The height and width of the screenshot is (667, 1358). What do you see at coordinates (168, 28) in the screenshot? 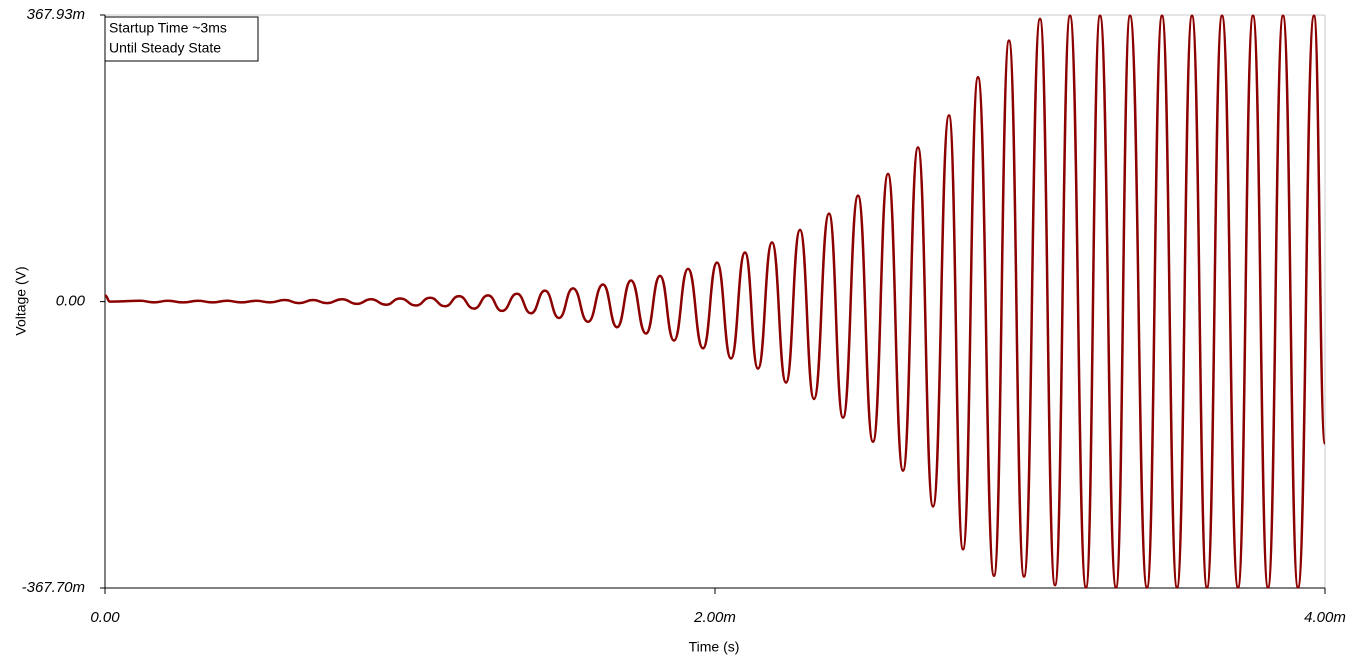
I see `annotation: Startup Time ~3ms` at bounding box center [168, 28].